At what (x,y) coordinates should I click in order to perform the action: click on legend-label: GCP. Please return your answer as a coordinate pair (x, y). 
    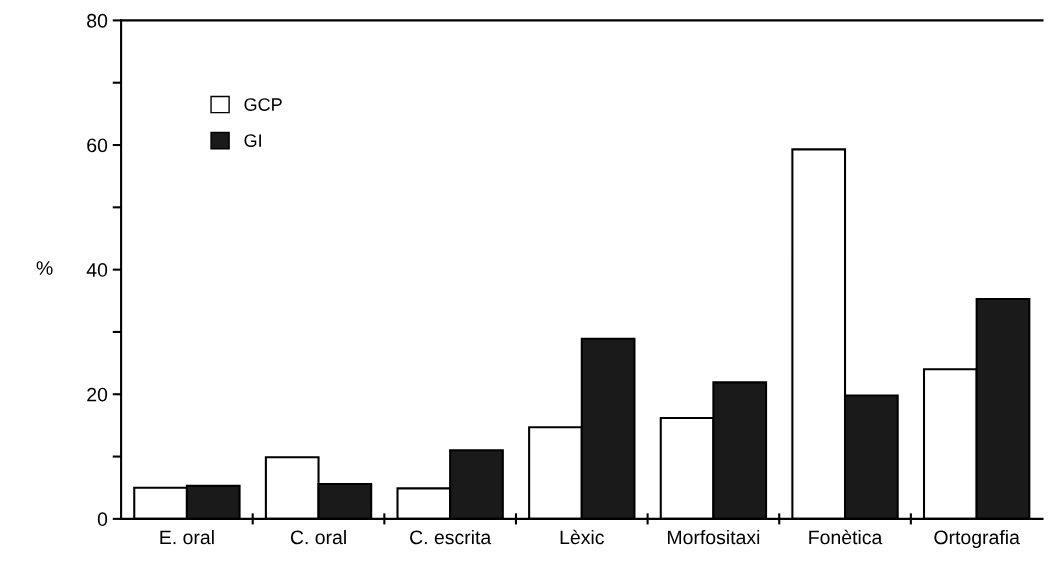
    Looking at the image, I should click on (263, 104).